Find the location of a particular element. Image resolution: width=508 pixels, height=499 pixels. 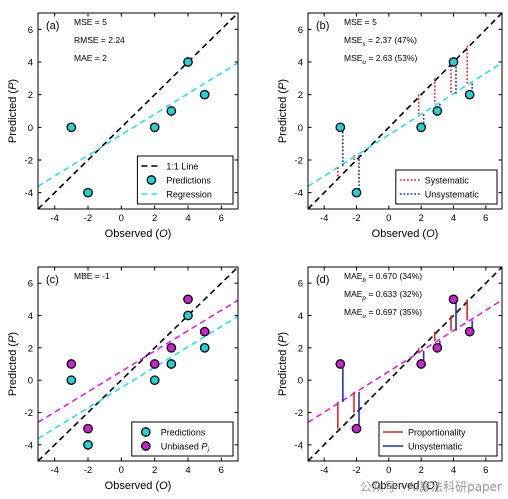

stats-text: MAE = 2 is located at coordinates (90, 58).